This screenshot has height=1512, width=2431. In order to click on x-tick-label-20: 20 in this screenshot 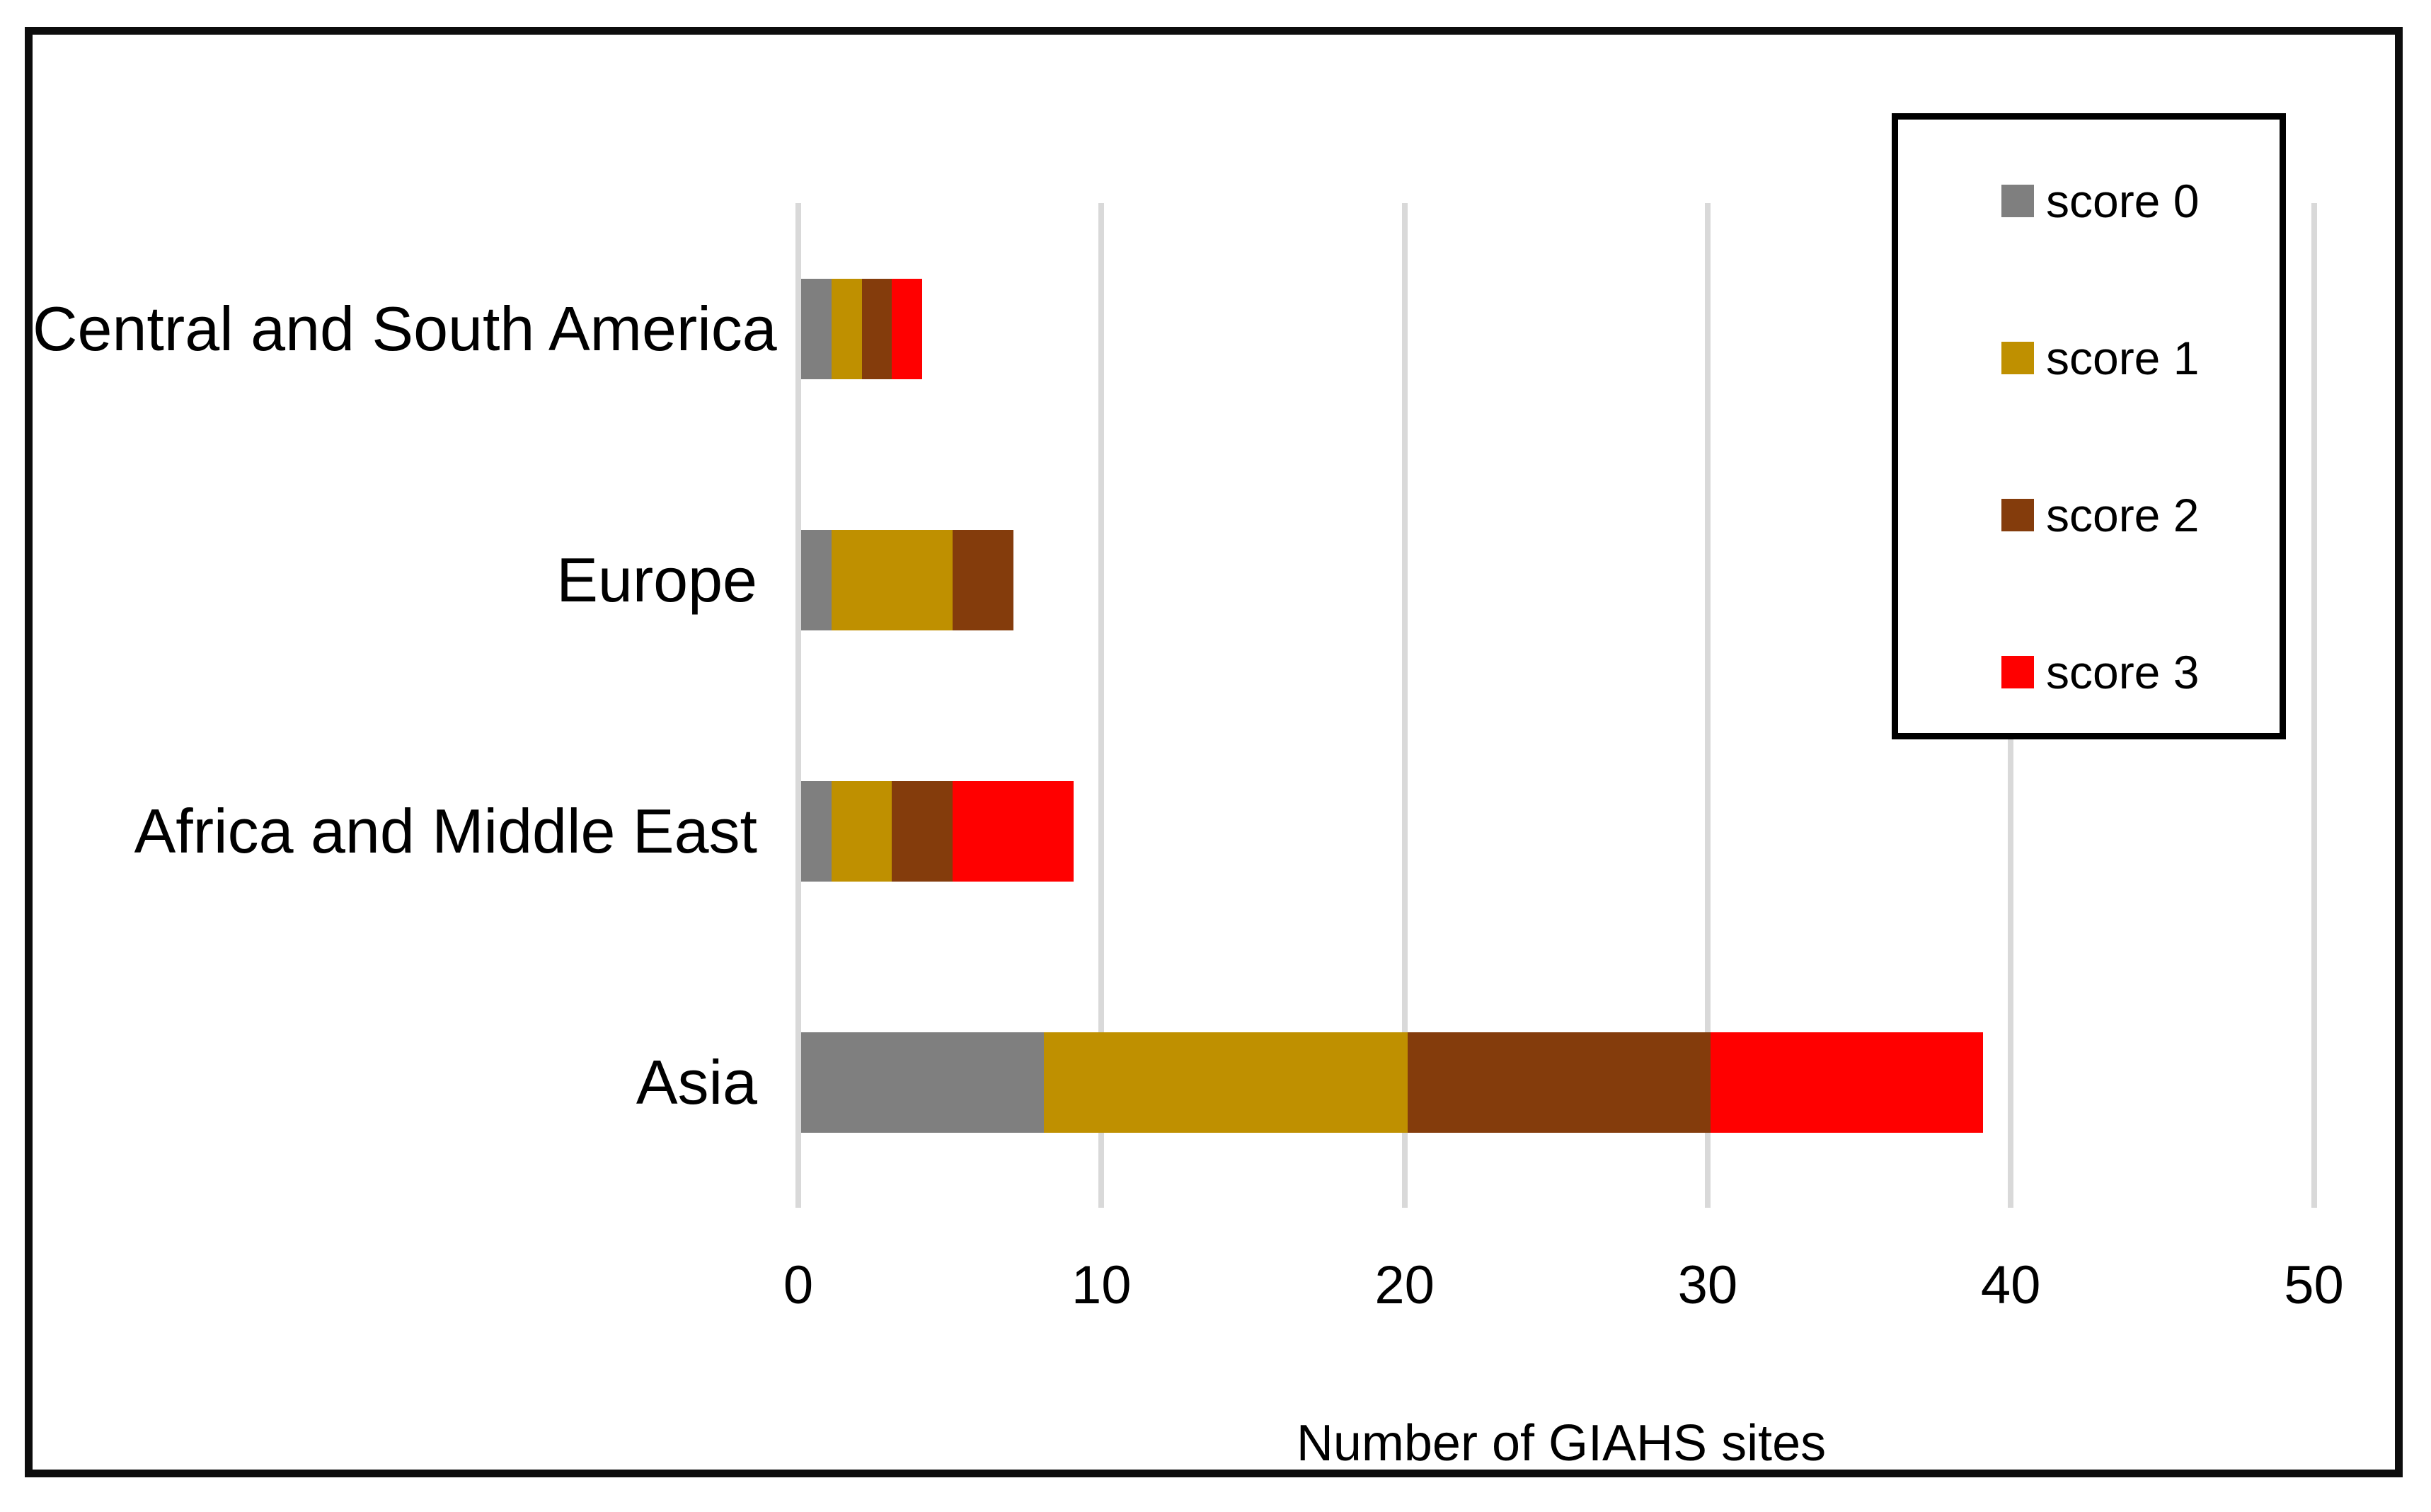, I will do `click(1404, 1285)`.